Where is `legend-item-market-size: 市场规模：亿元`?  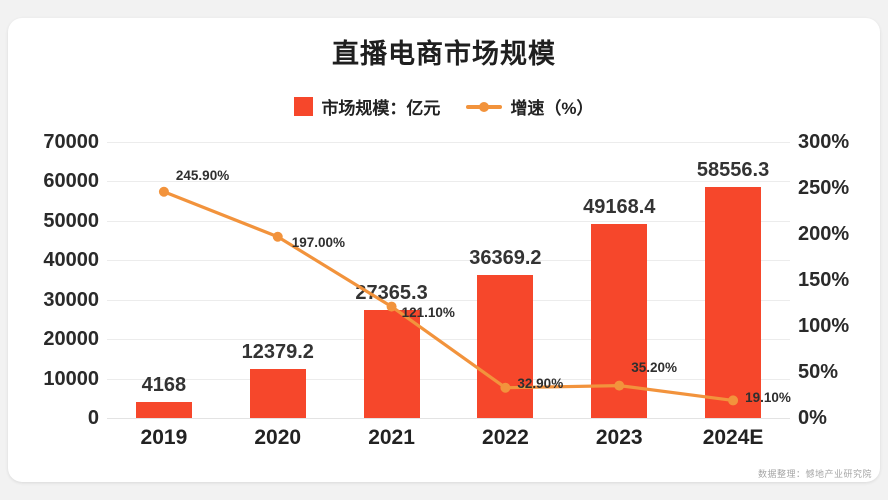 legend-item-market-size: 市场规模：亿元 is located at coordinates (367, 106).